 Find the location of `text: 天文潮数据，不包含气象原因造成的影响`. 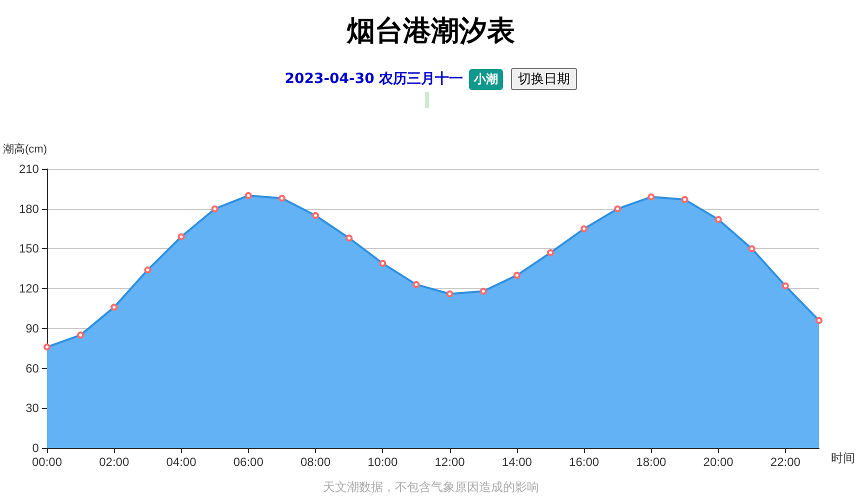

text: 天文潮数据，不包含气象原因造成的影响 is located at coordinates (431, 487).